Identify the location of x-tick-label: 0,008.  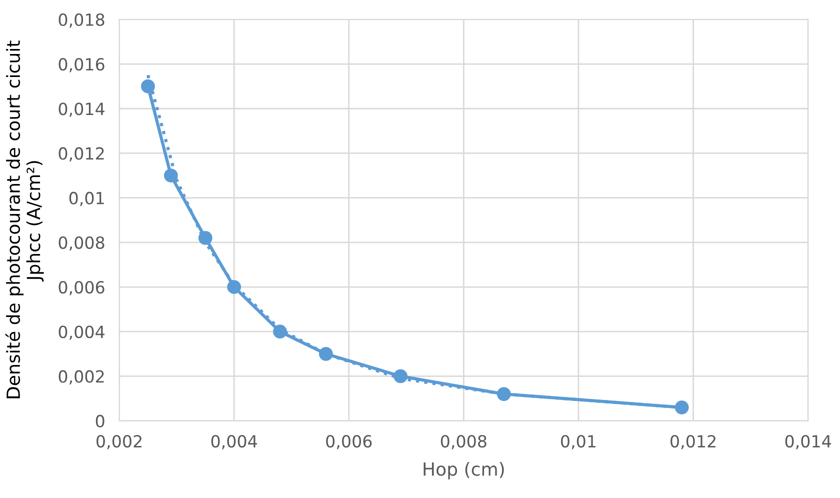
(463, 442).